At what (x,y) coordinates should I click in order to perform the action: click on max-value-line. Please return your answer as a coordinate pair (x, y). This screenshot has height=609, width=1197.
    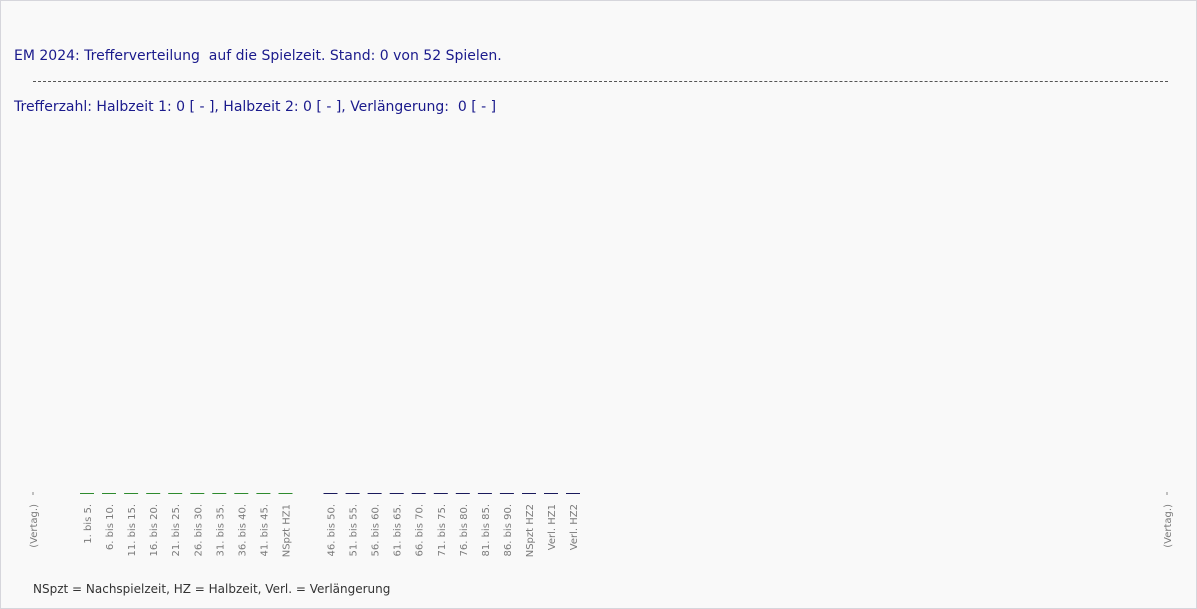
    Looking at the image, I should click on (600, 81).